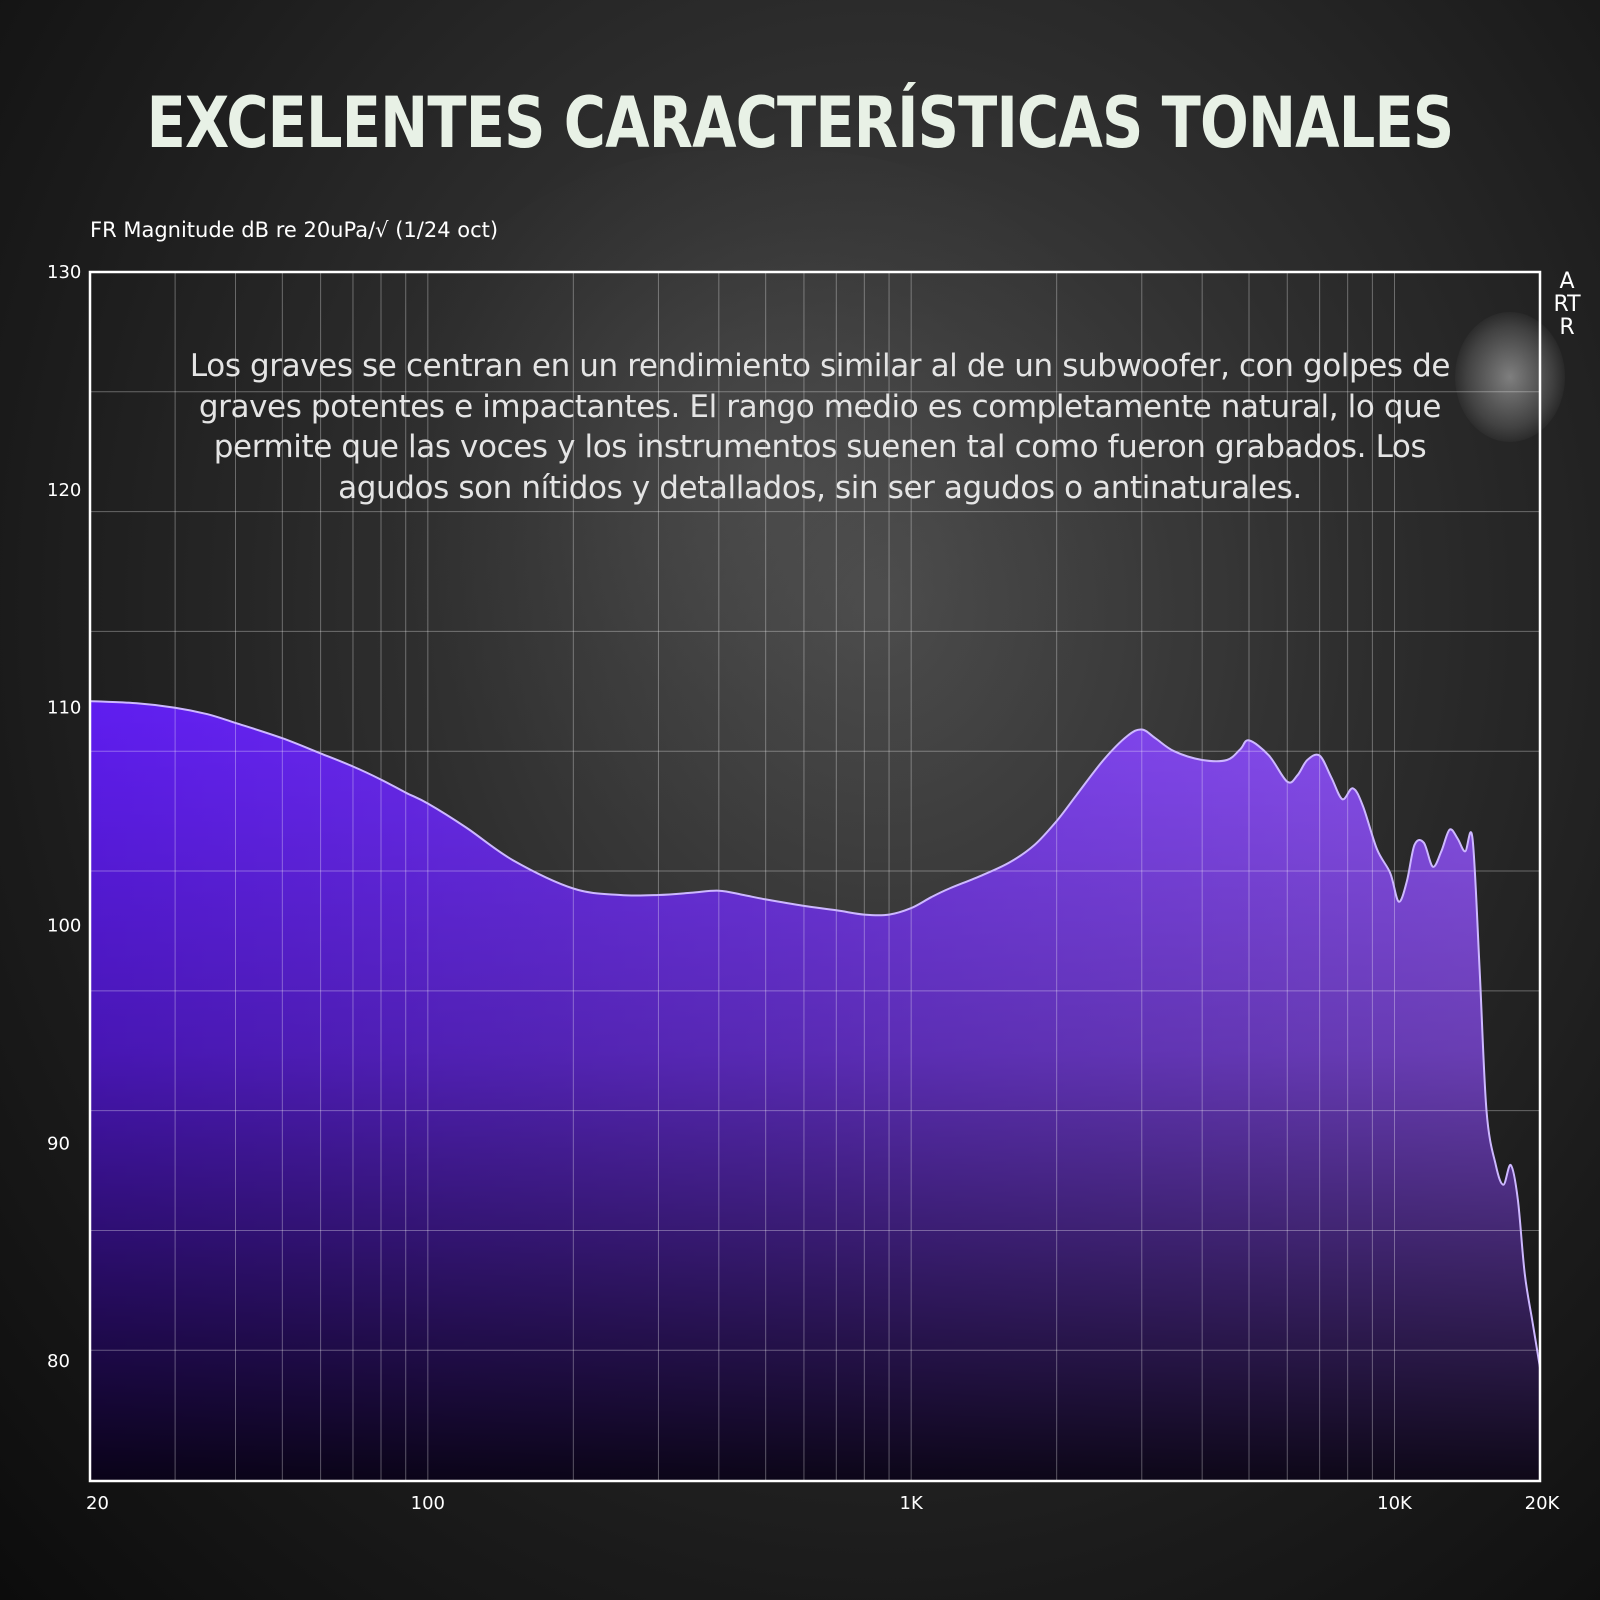 The height and width of the screenshot is (1600, 1600). I want to click on y-tick-label: 130, so click(64, 272).